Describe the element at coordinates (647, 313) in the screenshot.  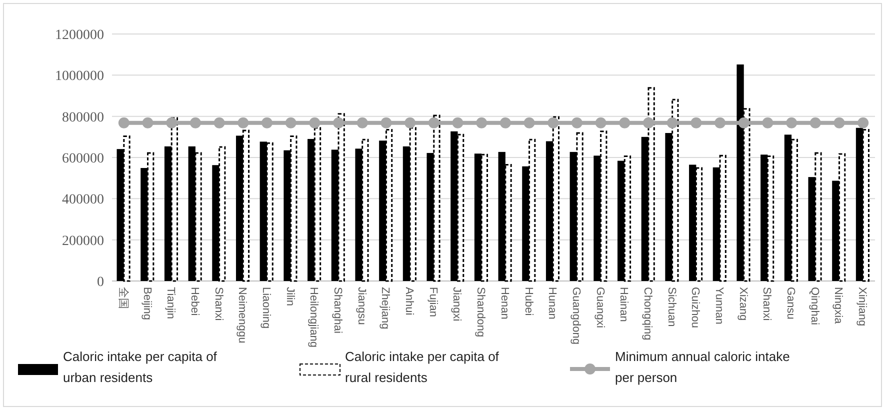
I see `x-tick-label: Chongqing` at that location.